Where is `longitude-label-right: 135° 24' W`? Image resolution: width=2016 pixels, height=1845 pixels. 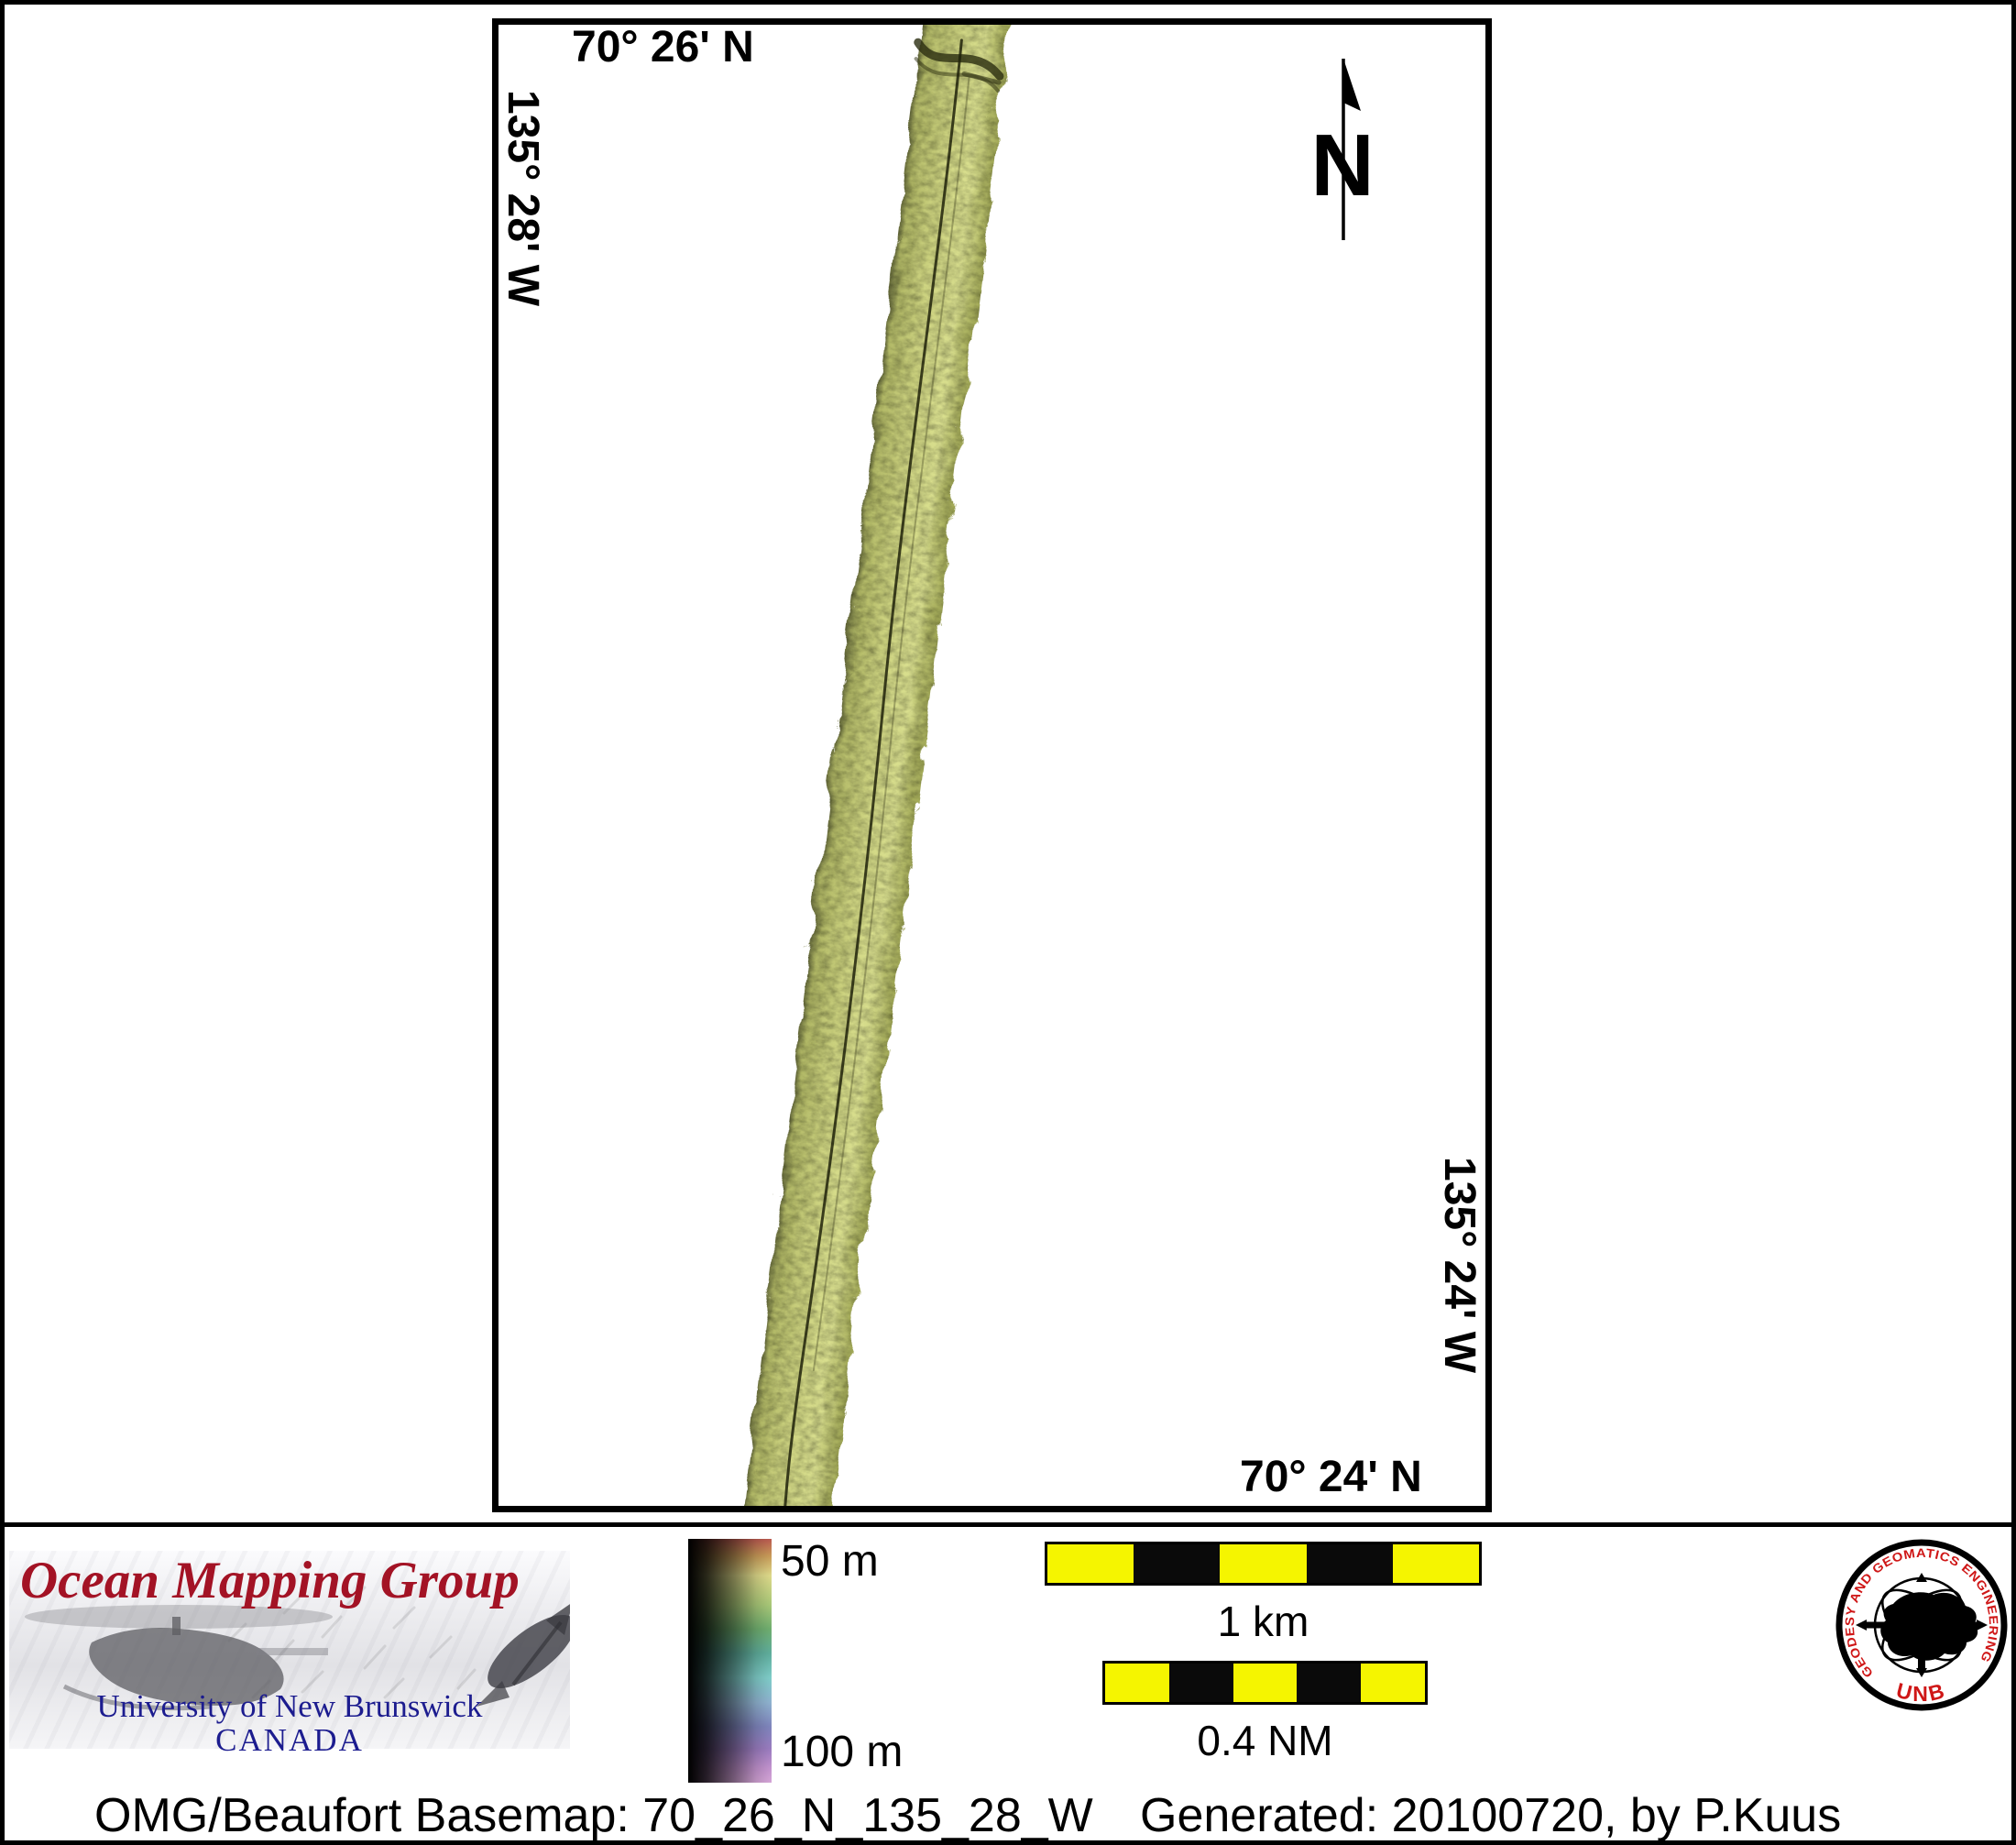
longitude-label-right: 135° 24' W is located at coordinates (1459, 1265).